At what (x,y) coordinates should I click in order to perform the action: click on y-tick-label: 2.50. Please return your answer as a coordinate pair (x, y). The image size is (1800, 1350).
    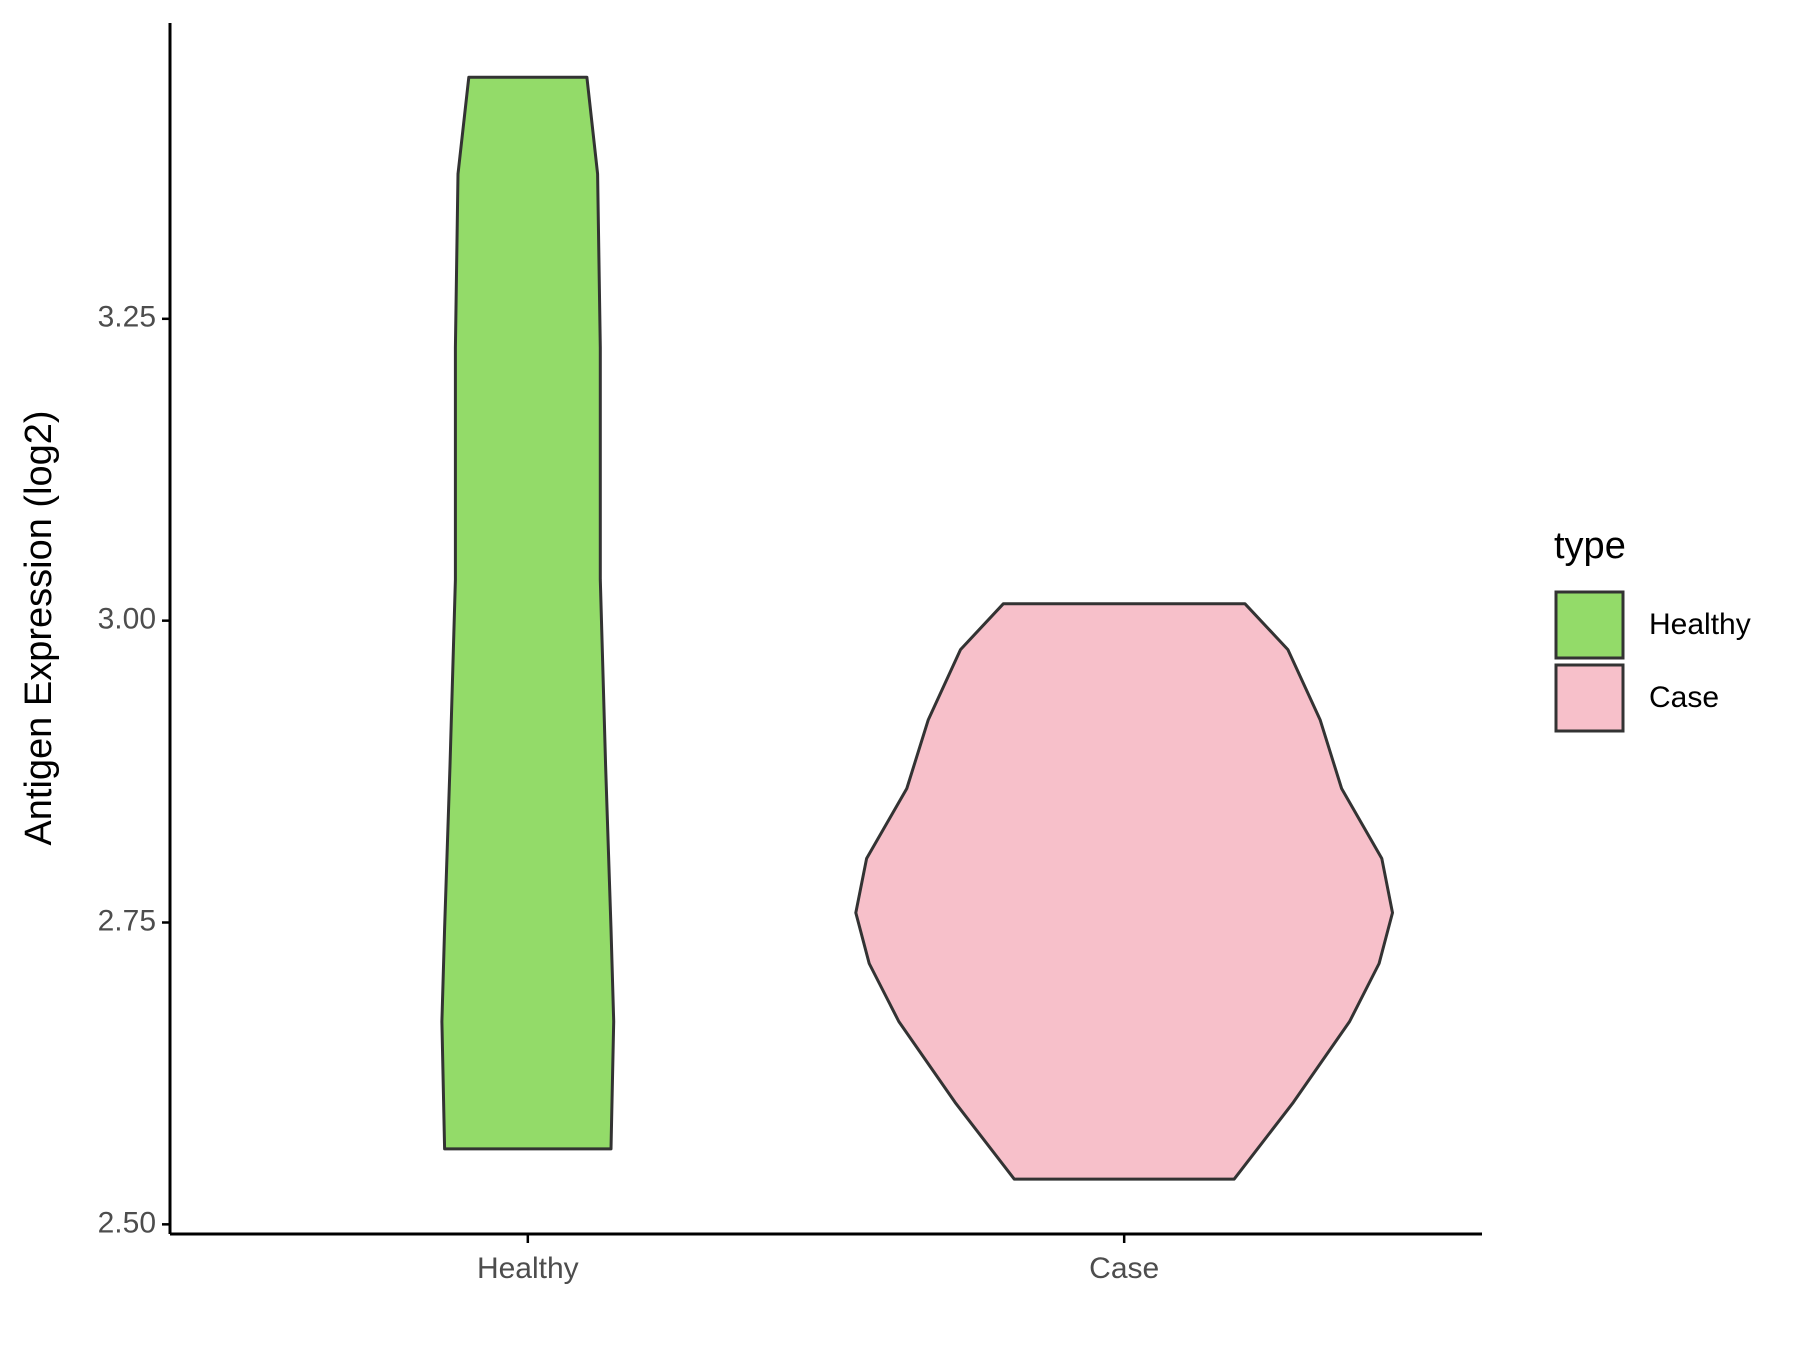
    Looking at the image, I should click on (127, 1222).